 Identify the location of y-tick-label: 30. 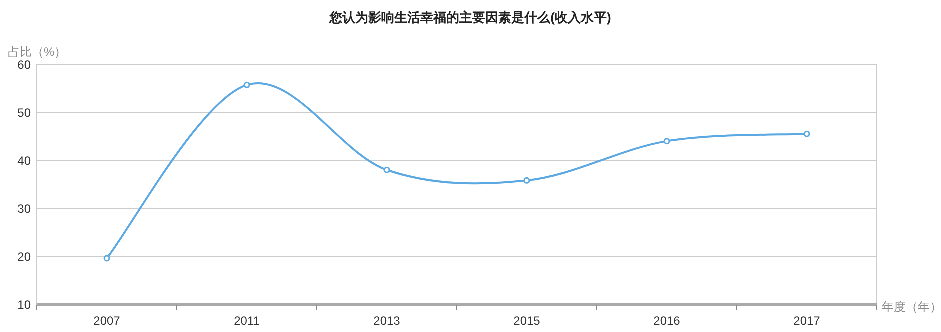
(25, 209).